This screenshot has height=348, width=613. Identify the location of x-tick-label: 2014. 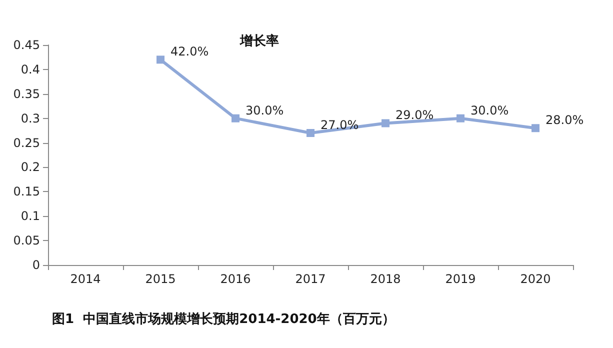
(85, 279).